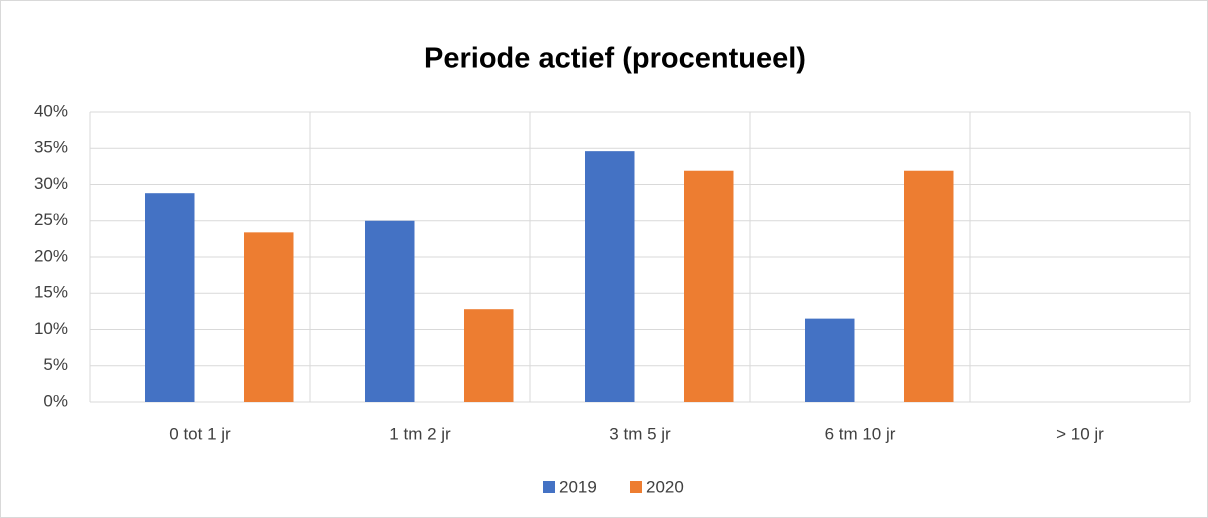  What do you see at coordinates (860, 433) in the screenshot?
I see `x-tick-label: 6 tm 10 jr` at bounding box center [860, 433].